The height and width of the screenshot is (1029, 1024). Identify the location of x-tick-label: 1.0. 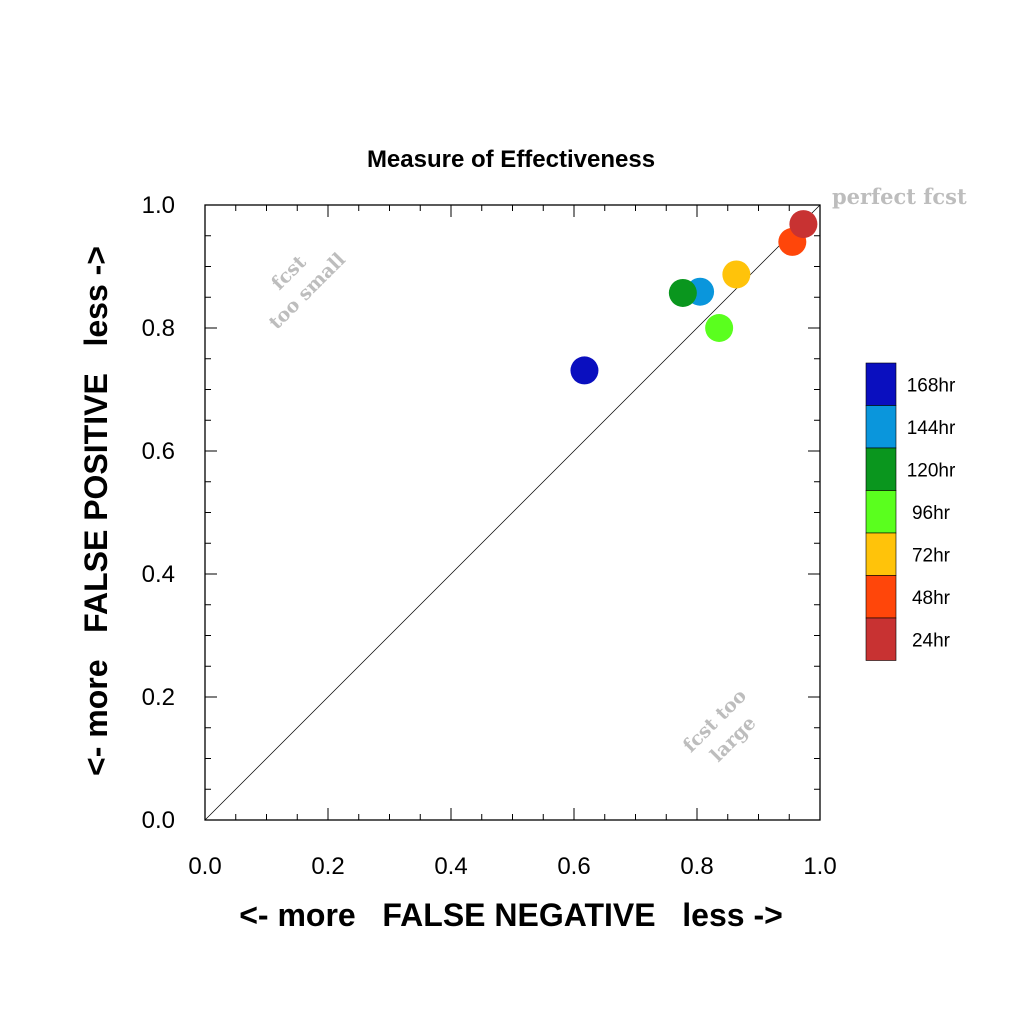
(819, 866).